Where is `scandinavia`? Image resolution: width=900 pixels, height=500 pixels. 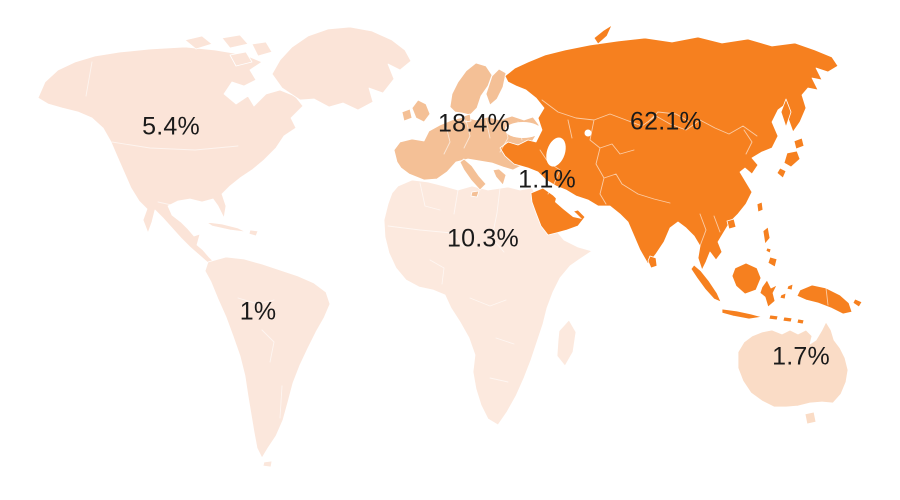 scandinavia is located at coordinates (471, 89).